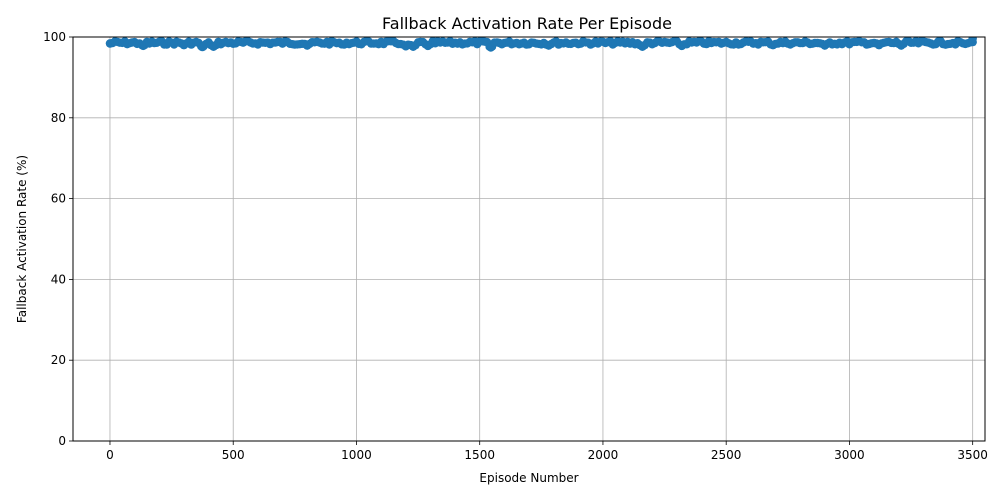 The image size is (1000, 500). What do you see at coordinates (527, 23) in the screenshot?
I see `chart-title: Fallback Activation Rate Per Episode` at bounding box center [527, 23].